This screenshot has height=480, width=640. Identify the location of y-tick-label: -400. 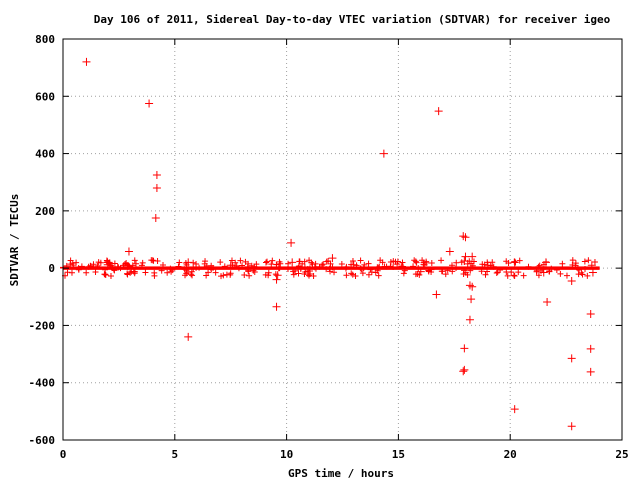
(42, 383).